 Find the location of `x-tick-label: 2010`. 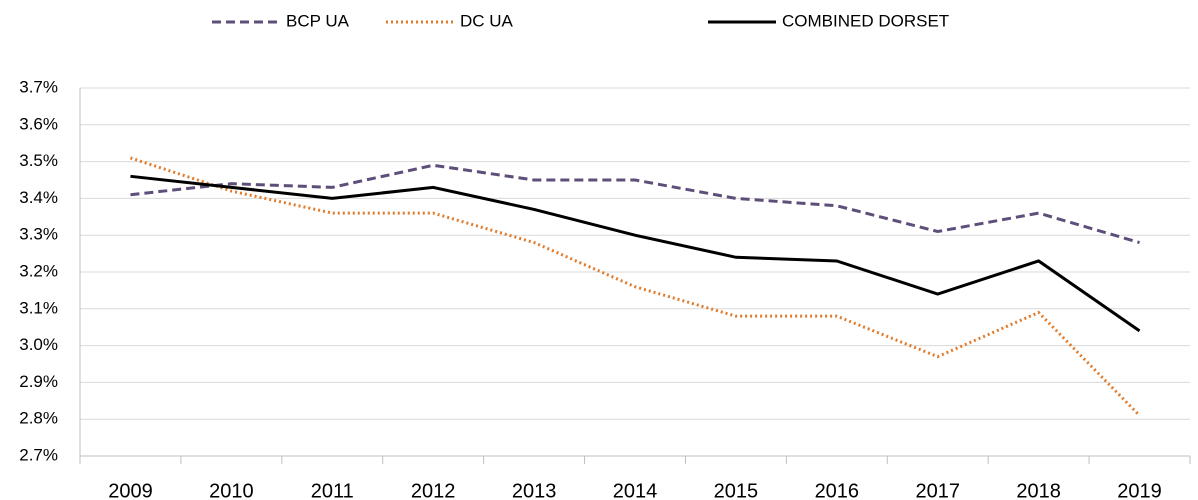

x-tick-label: 2010 is located at coordinates (231, 490).